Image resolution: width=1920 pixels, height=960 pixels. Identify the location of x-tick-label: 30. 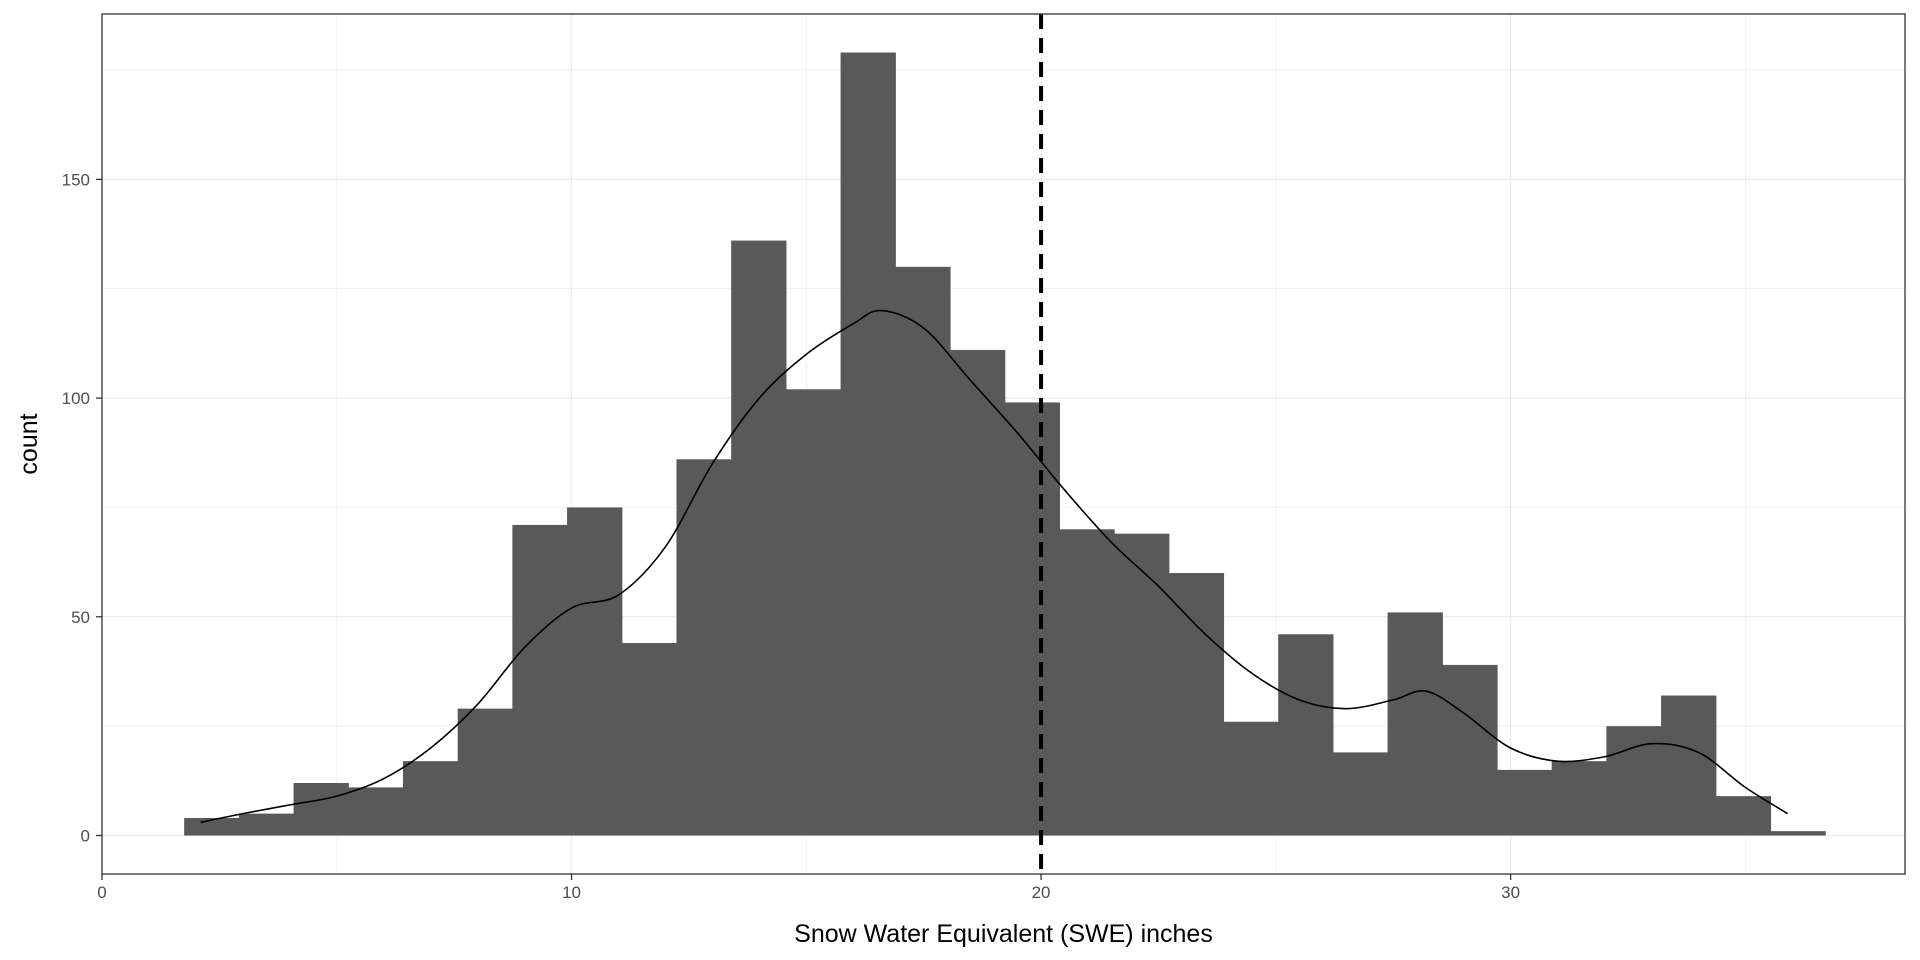
(1510, 892).